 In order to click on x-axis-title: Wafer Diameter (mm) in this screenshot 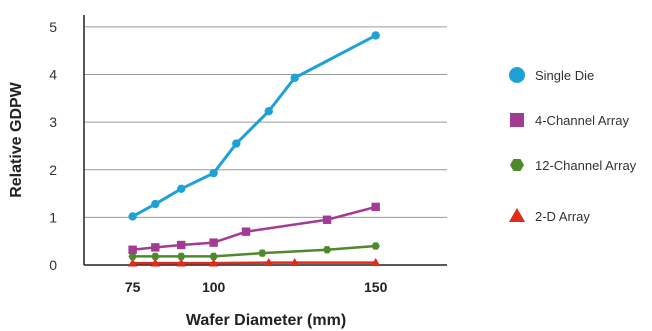, I will do `click(266, 320)`.